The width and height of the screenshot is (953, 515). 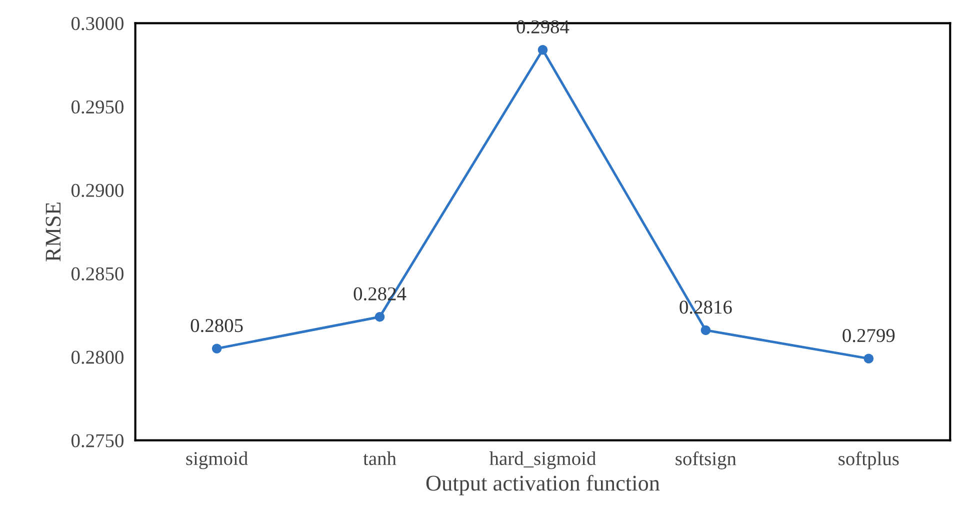 I want to click on data-label: 0.2805, so click(x=216, y=325).